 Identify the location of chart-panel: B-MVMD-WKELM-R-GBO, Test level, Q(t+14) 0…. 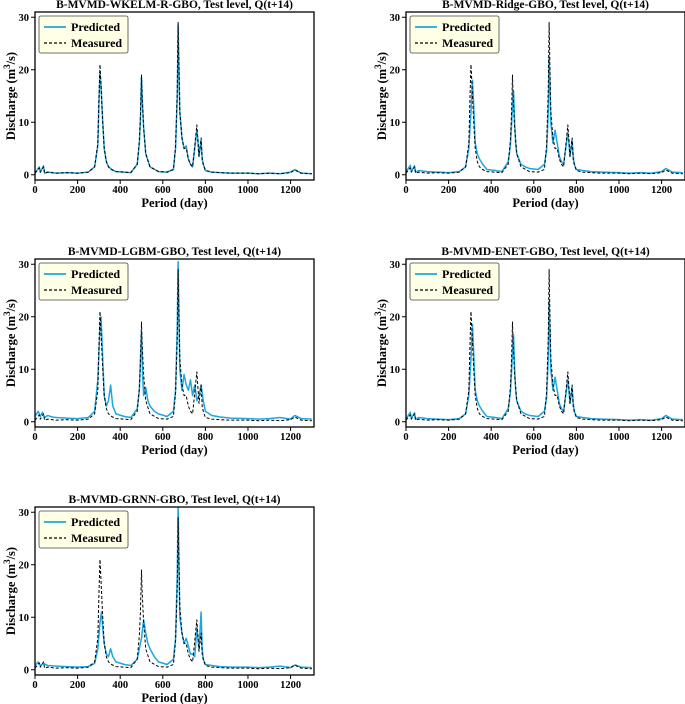
(158, 105).